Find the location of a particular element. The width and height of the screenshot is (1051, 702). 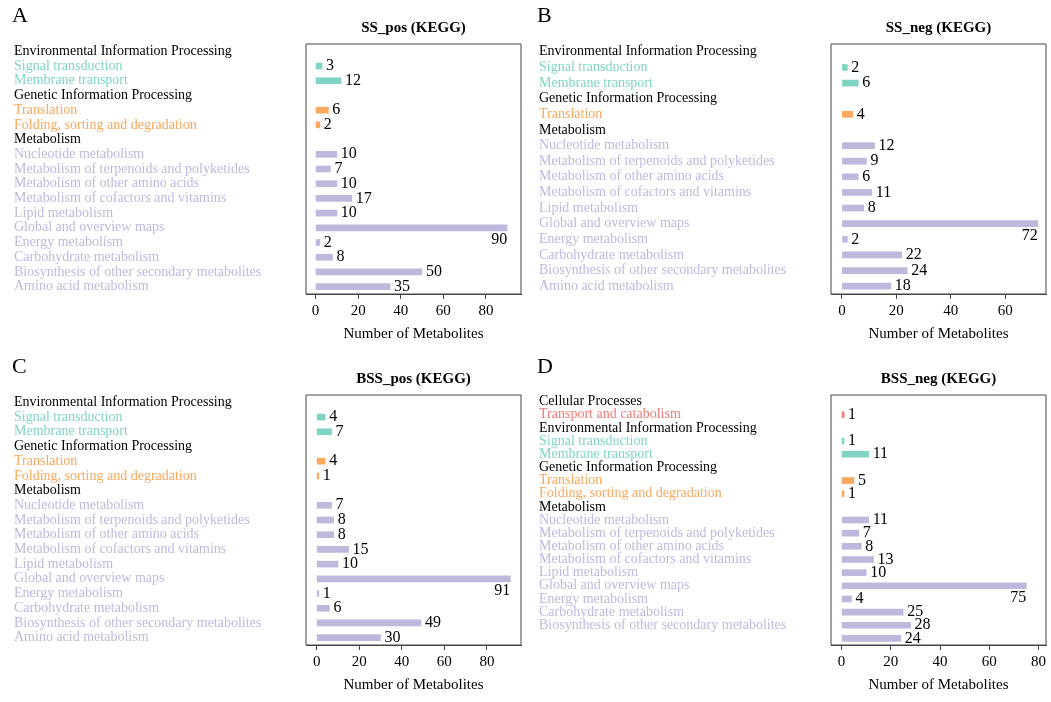

text: B is located at coordinates (544, 15).